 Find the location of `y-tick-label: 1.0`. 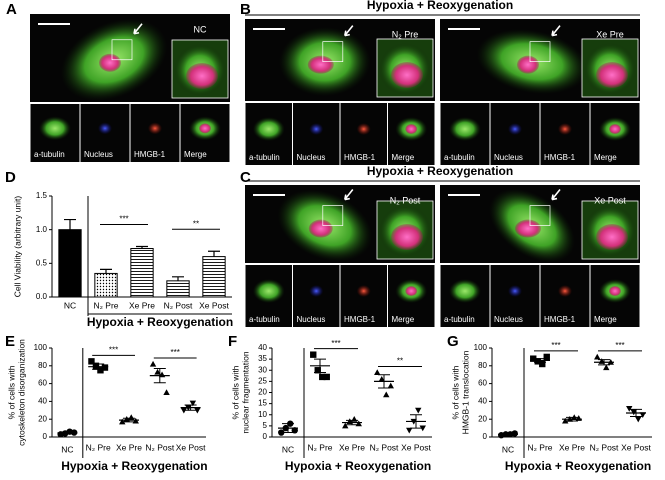

y-tick-label: 1.0 is located at coordinates (42, 229).